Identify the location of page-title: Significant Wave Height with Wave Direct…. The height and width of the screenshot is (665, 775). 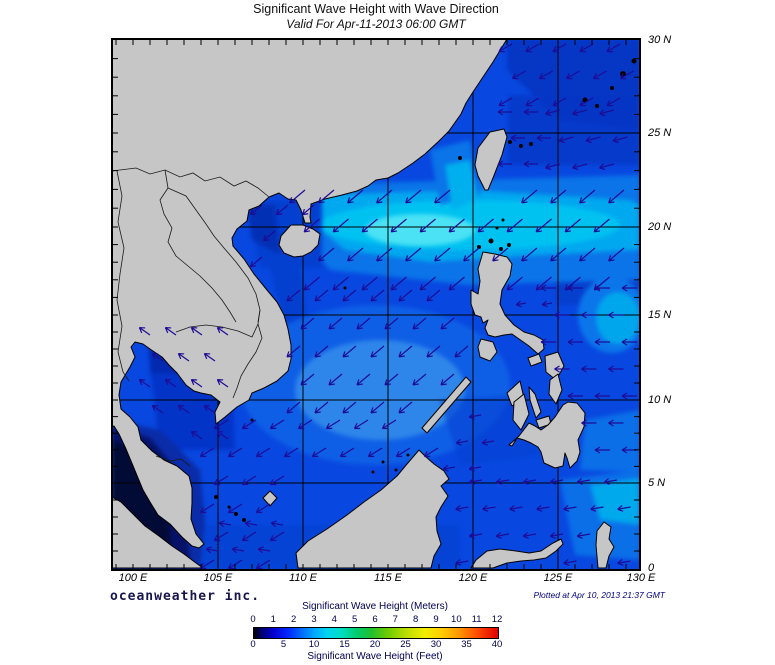
(376, 9).